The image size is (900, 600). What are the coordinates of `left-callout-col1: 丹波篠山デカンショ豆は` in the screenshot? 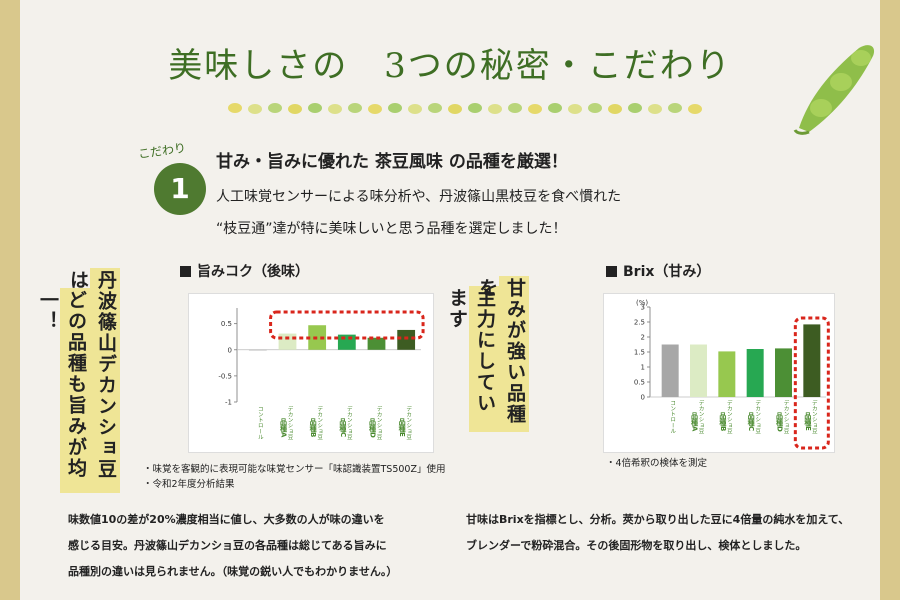 It's located at (92, 375).